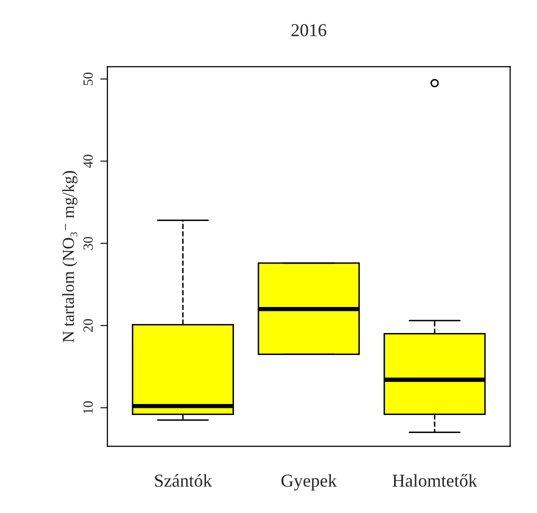  Describe the element at coordinates (88, 407) in the screenshot. I see `y-tick-label: 10` at that location.